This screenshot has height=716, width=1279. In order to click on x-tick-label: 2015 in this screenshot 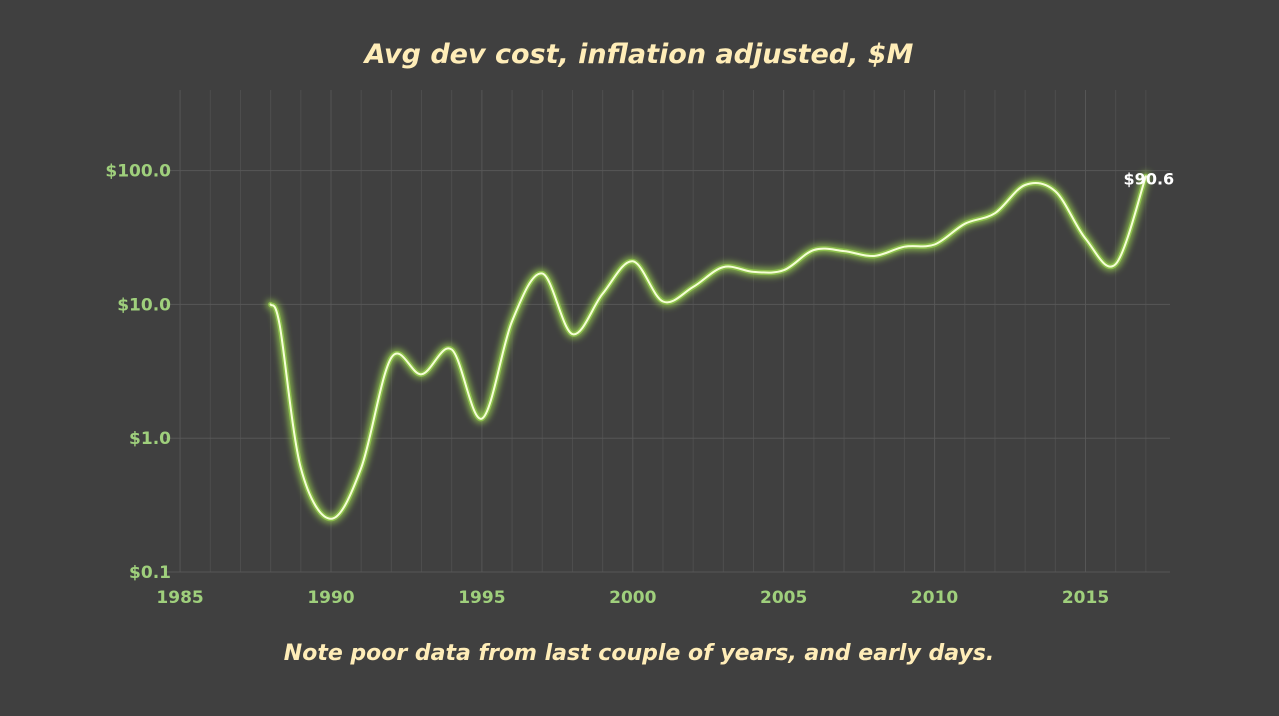, I will do `click(1085, 598)`.